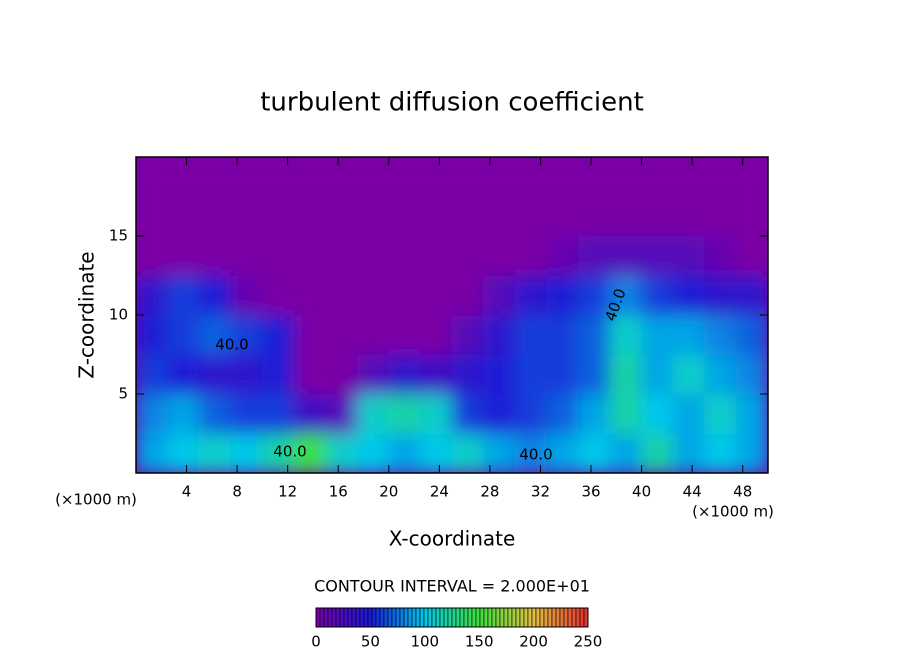  What do you see at coordinates (692, 492) in the screenshot?
I see `x-tick-label: 44` at bounding box center [692, 492].